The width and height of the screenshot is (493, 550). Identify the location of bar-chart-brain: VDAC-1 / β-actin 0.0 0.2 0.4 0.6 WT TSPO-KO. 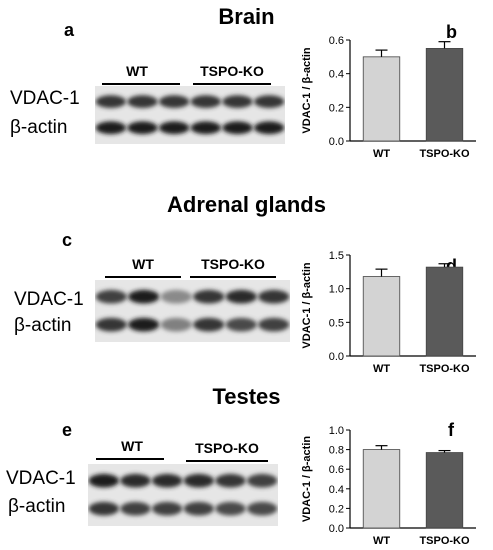
(388, 97).